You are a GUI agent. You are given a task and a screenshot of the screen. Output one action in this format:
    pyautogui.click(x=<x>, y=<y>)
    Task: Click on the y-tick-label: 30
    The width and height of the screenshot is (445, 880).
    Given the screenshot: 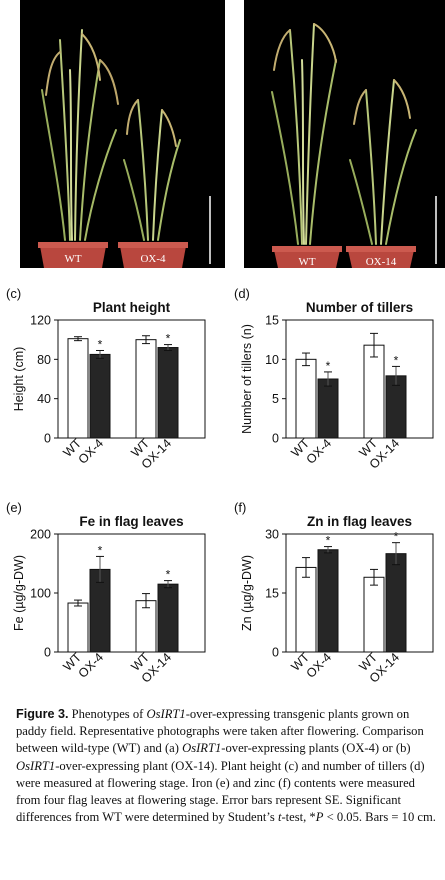 What is the action you would take?
    pyautogui.click(x=272, y=535)
    